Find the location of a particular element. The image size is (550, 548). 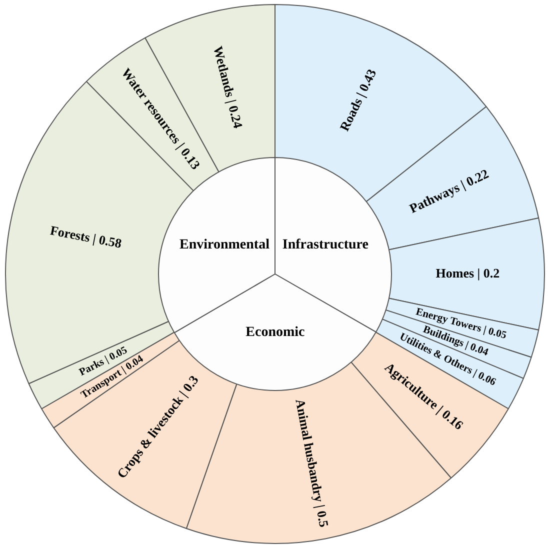

slice-label: Economic is located at coordinates (275, 332).